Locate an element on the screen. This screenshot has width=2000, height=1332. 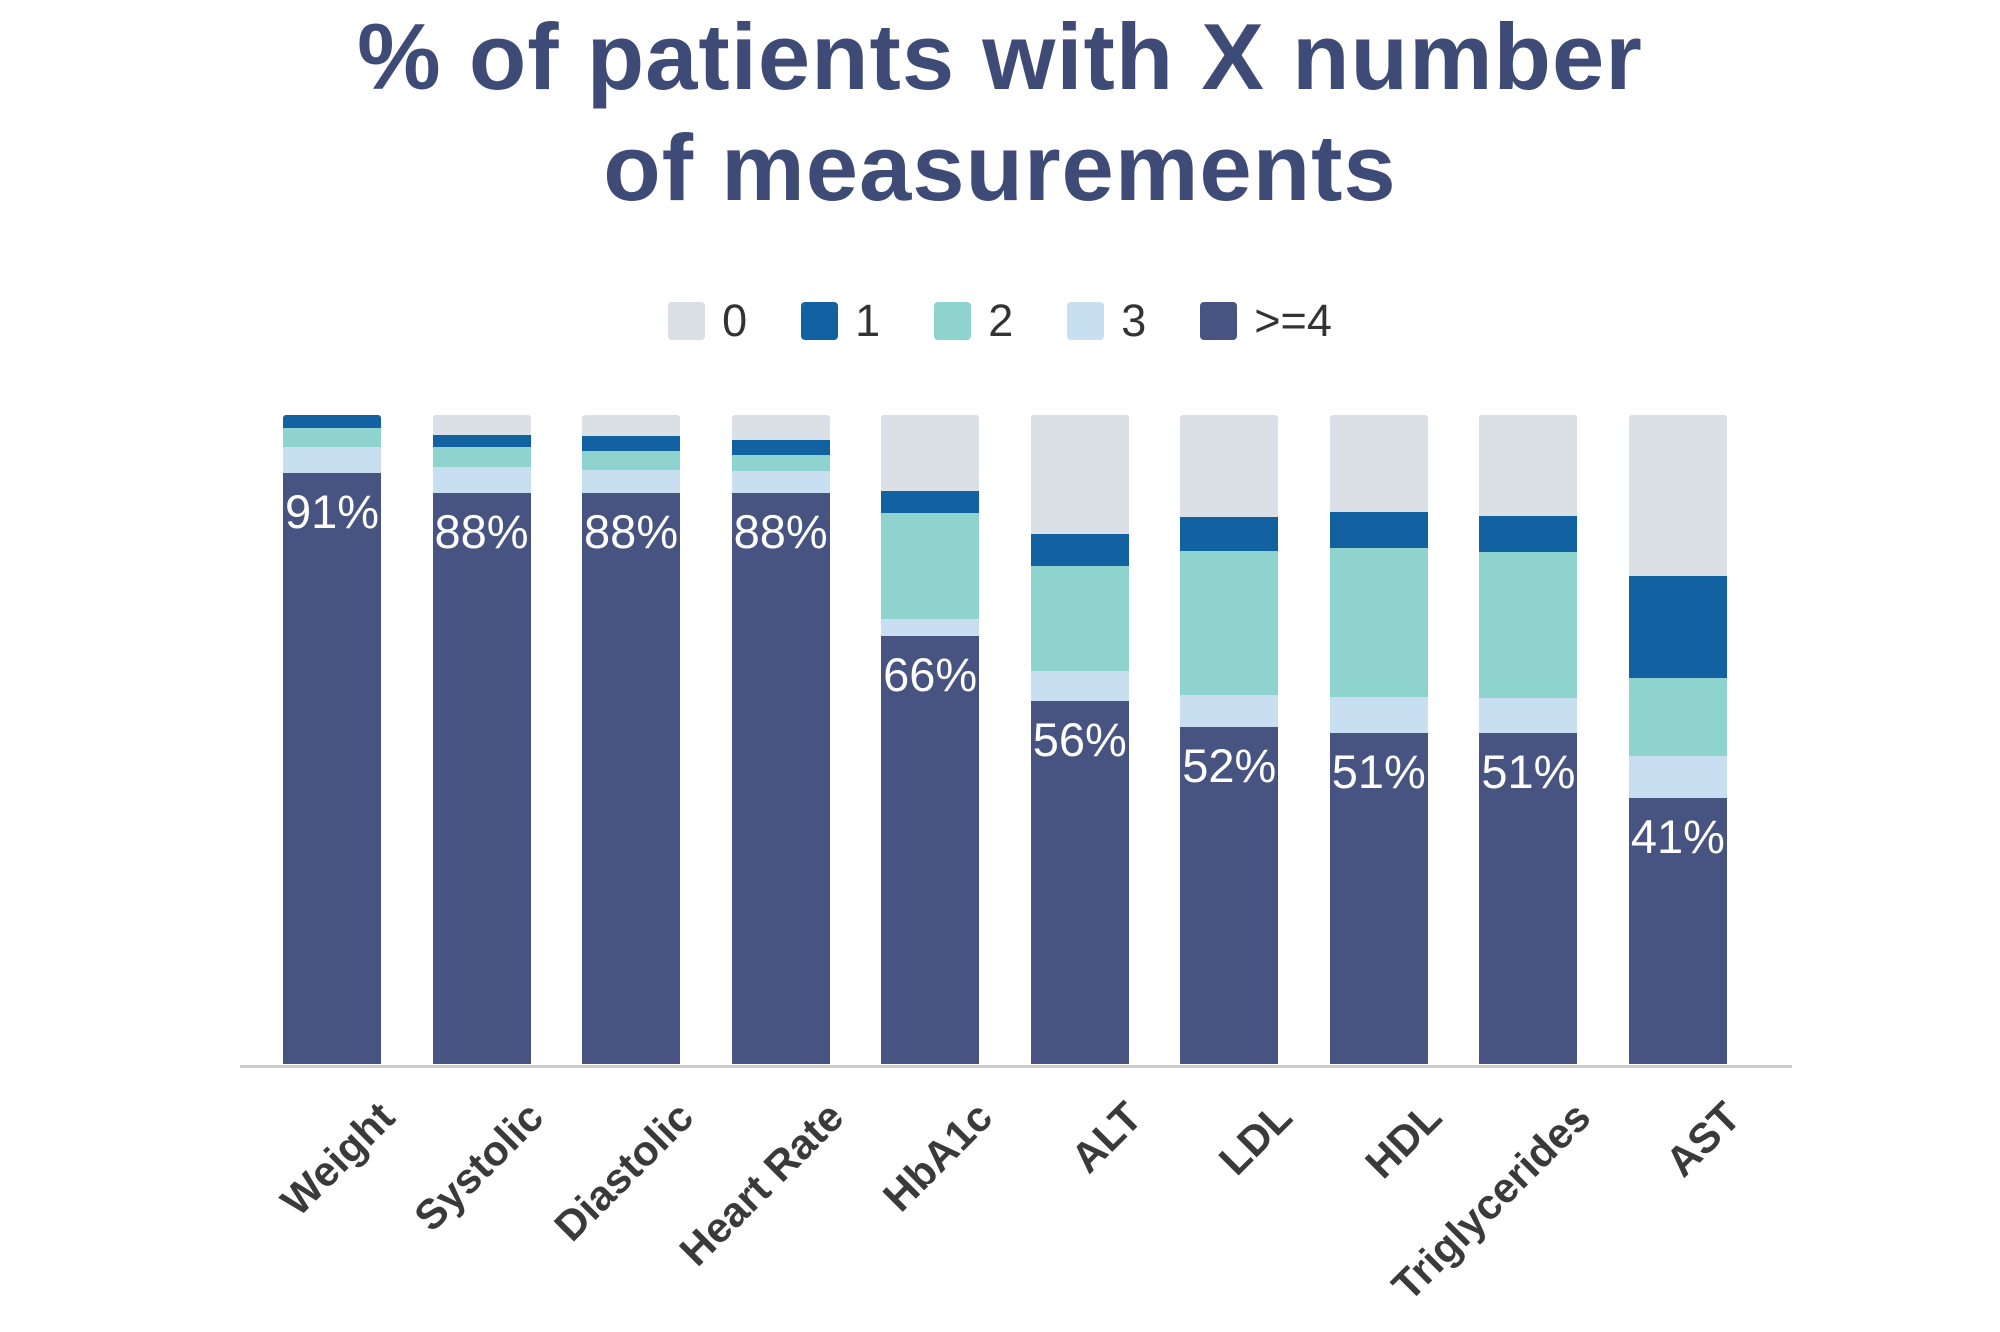
bar-triglycerides: 51% is located at coordinates (1528, 739).